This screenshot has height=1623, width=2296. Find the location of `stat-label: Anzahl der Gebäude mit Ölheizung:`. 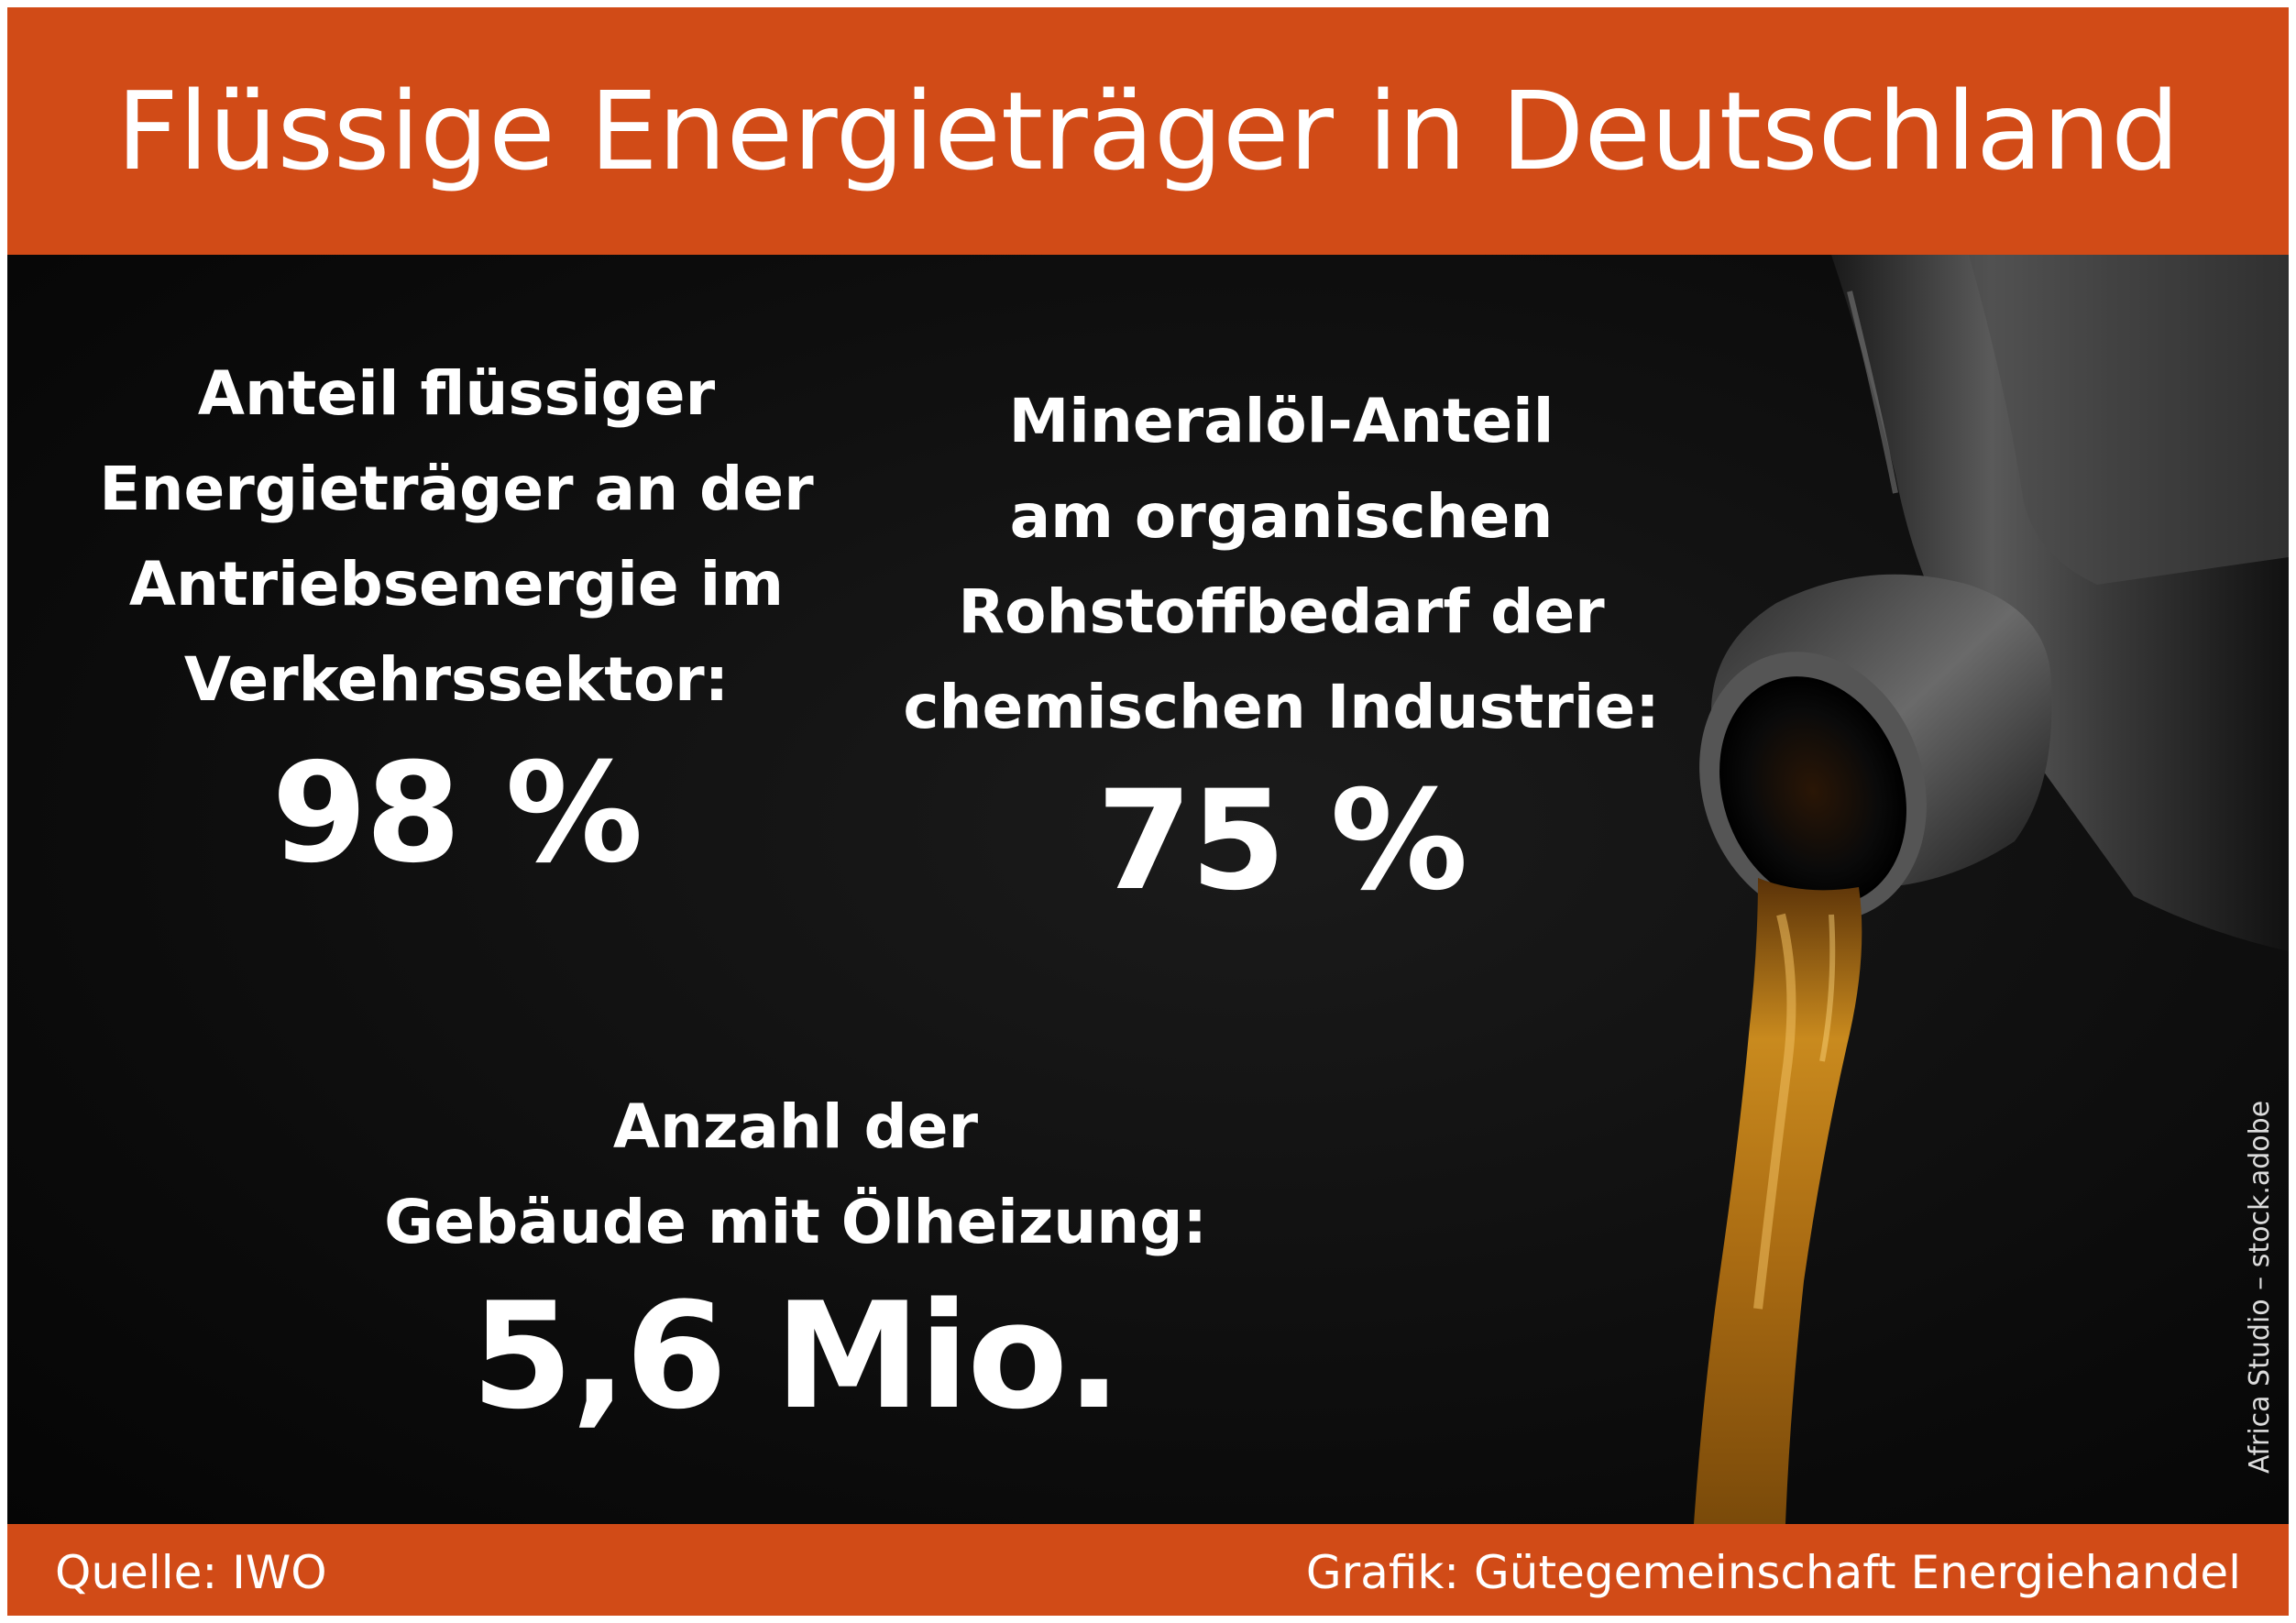

stat-label: Anzahl der Gebäude mit Ölheizung: is located at coordinates (795, 1174).